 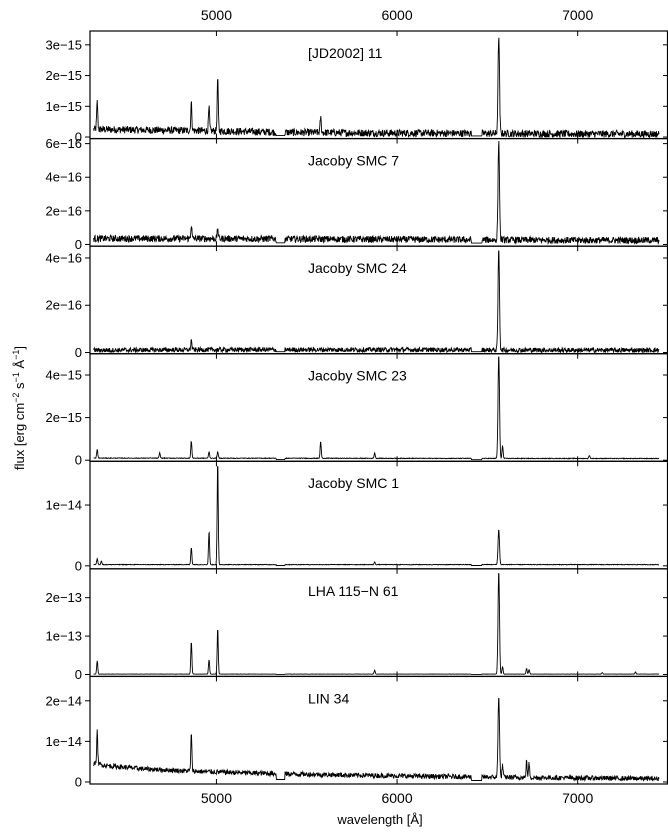 What do you see at coordinates (328, 698) in the screenshot?
I see `panel-title: LIN 34` at bounding box center [328, 698].